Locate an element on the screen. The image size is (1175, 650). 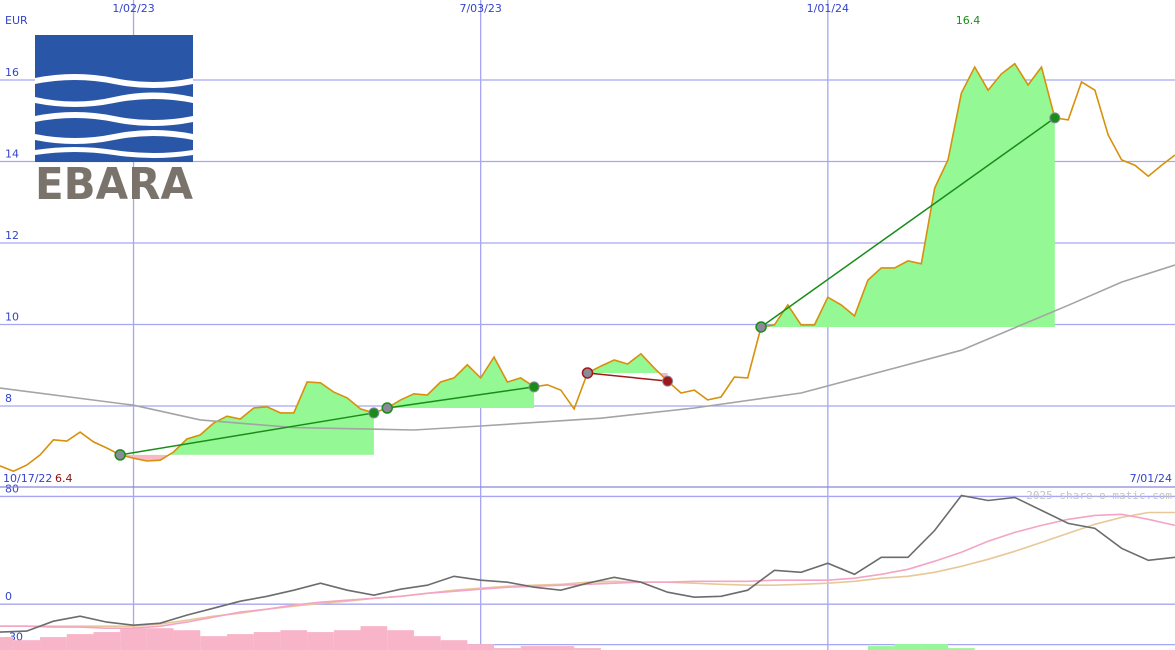
logo-waves is located at coordinates (114, 116).